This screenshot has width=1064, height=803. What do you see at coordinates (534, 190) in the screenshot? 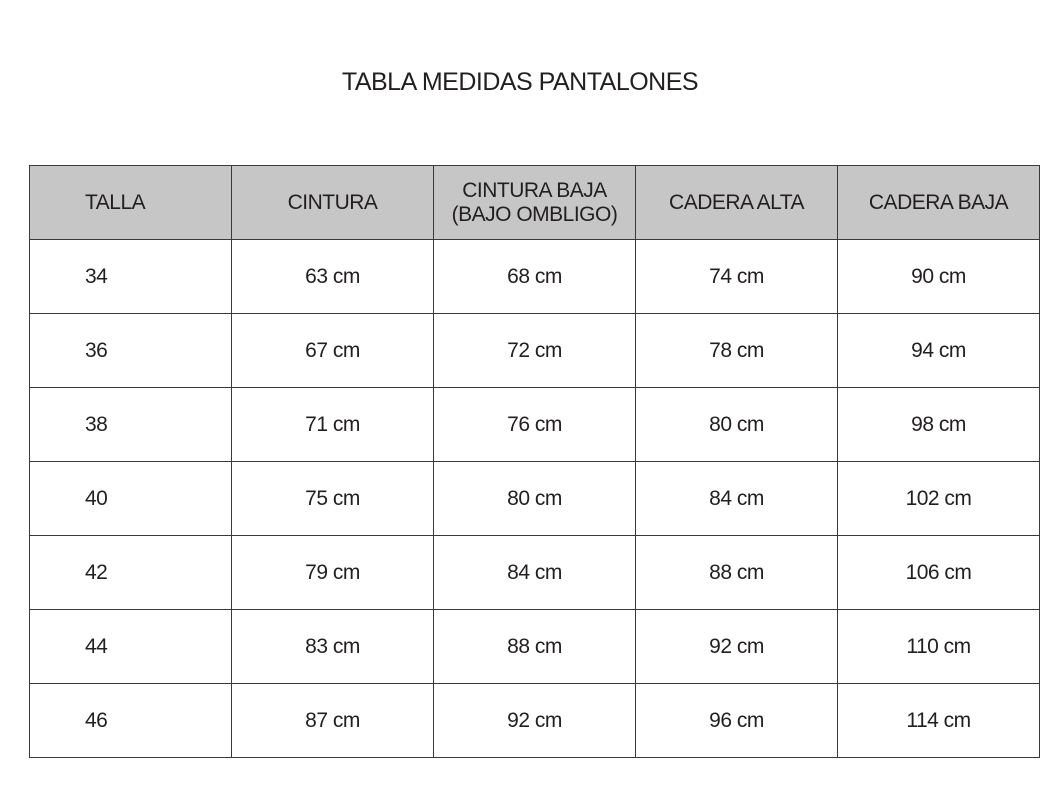
I see `header-cintura-baja-line1: CINTURA BAJA` at bounding box center [534, 190].